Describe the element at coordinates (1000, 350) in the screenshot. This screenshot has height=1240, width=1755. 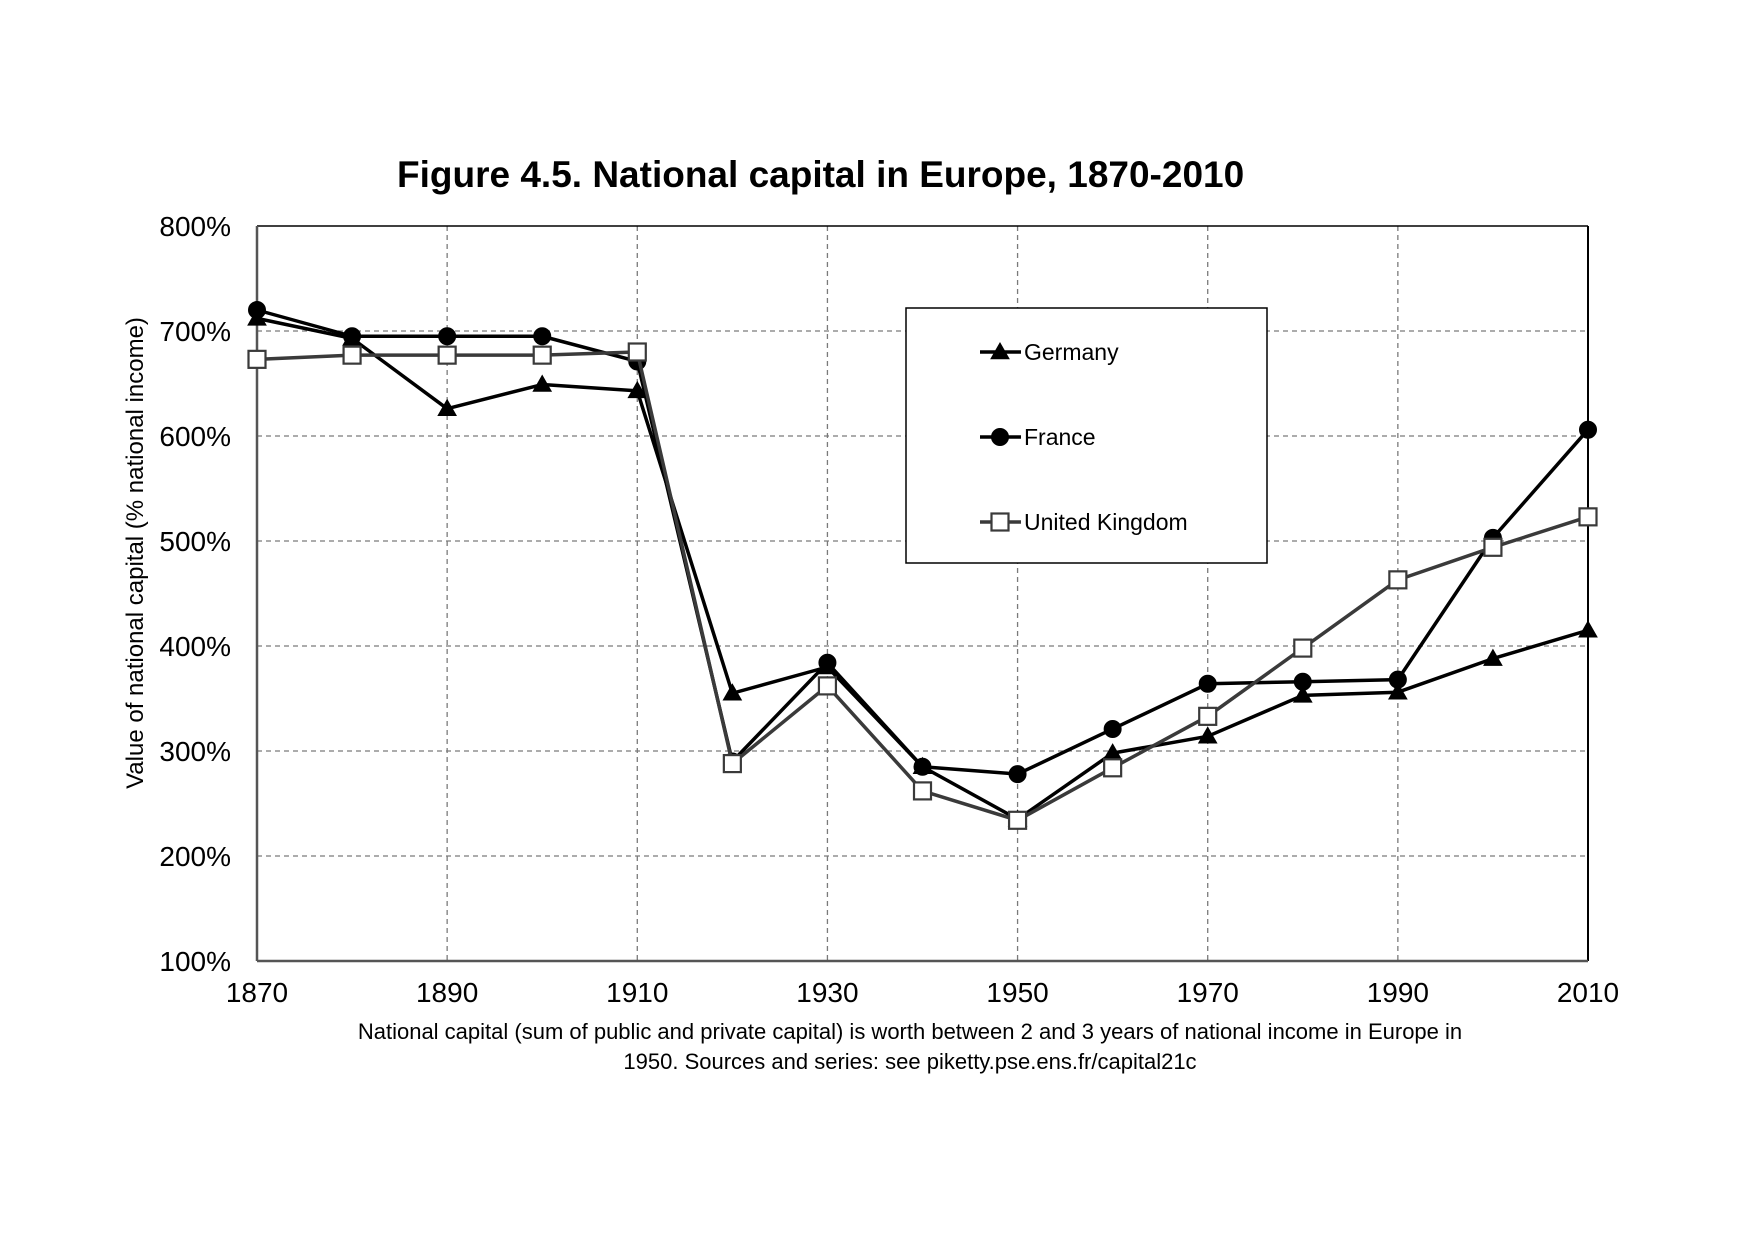
I see `legend-marker-germany` at that location.